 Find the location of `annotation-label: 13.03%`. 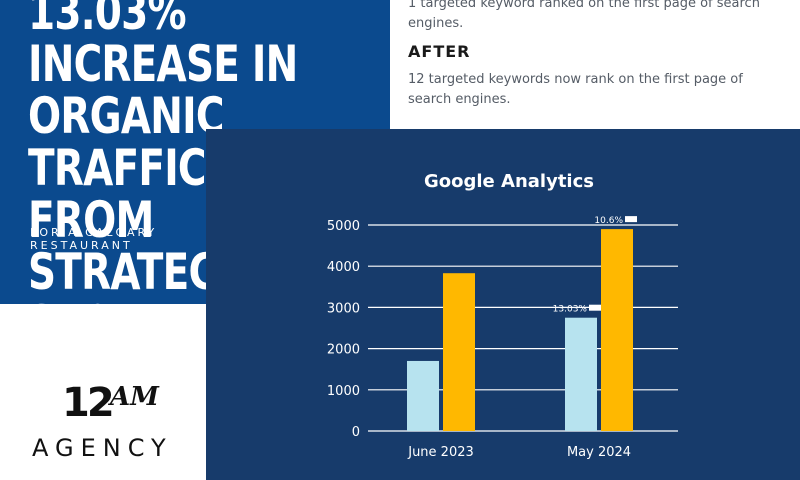

annotation-label: 13.03% is located at coordinates (570, 310).